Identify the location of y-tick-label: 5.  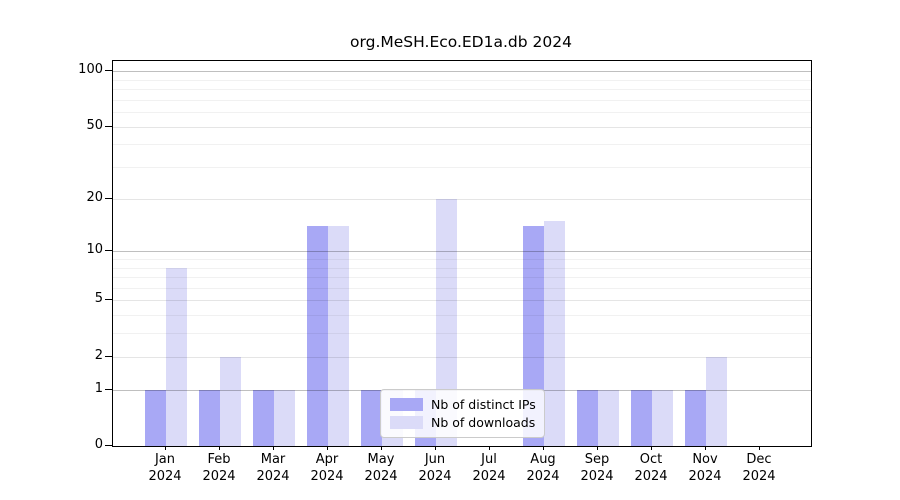
(98, 299).